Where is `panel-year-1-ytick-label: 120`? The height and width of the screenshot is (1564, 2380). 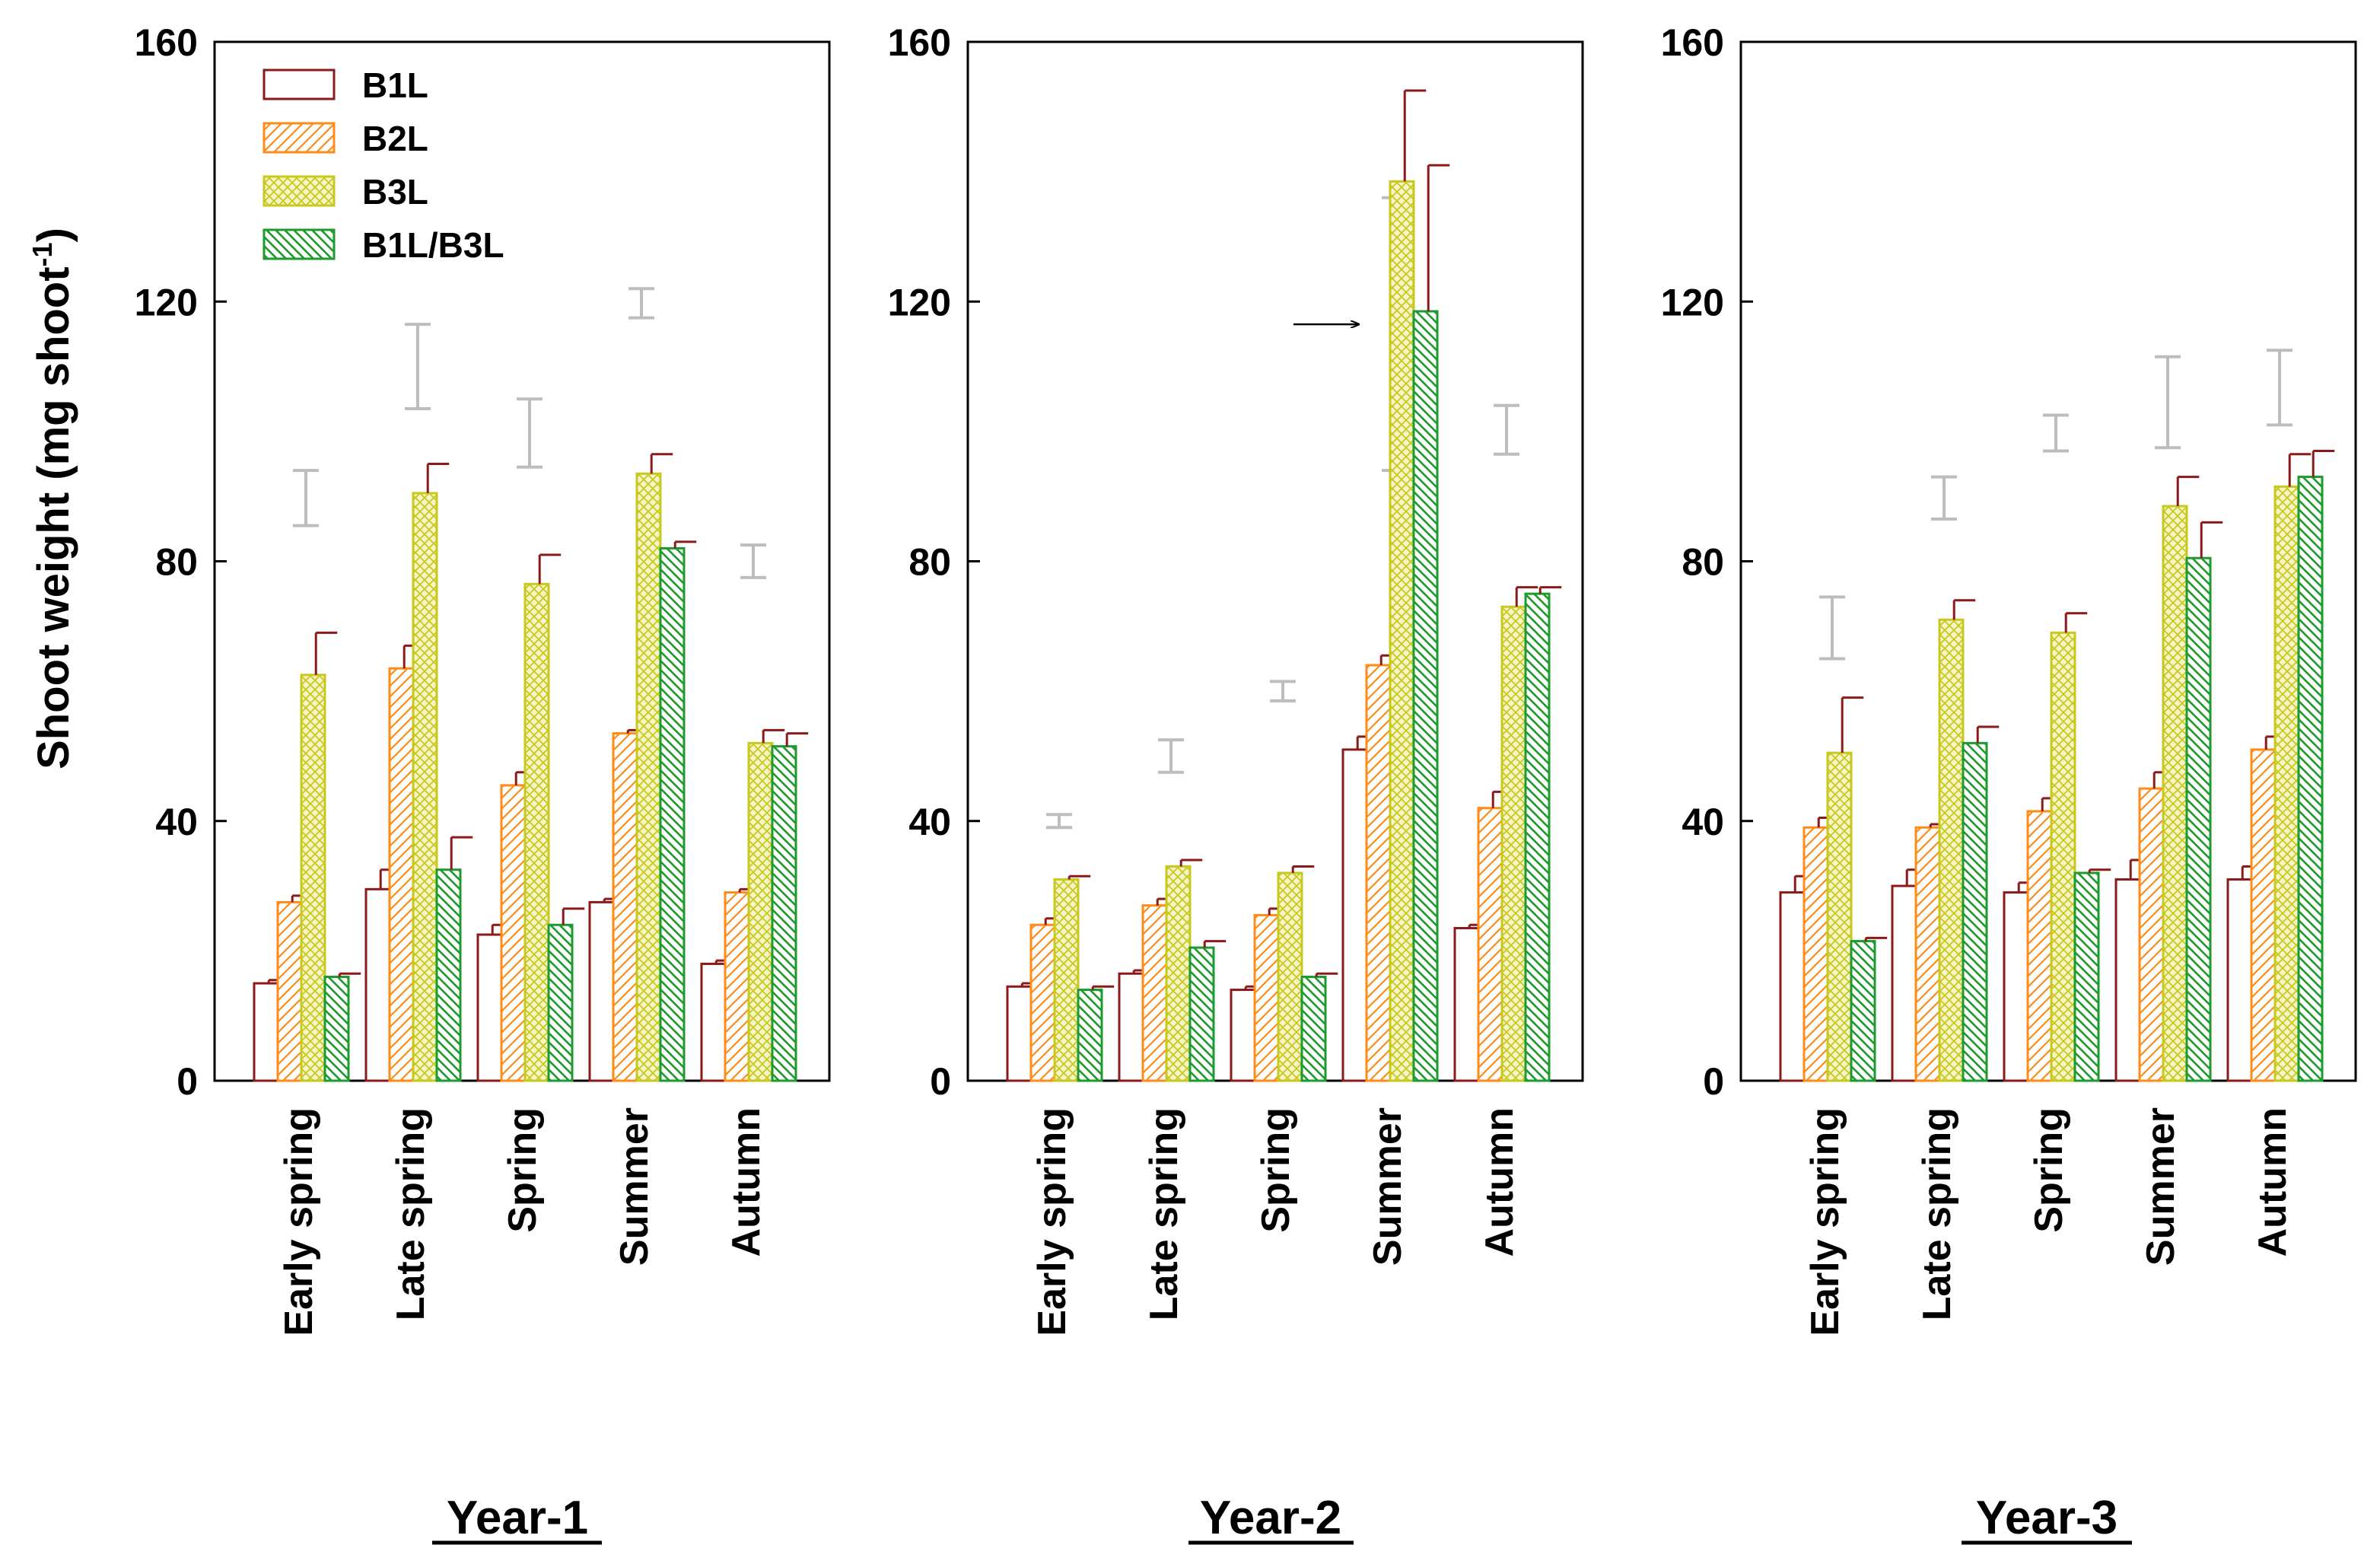 panel-year-1-ytick-label: 120 is located at coordinates (166, 302).